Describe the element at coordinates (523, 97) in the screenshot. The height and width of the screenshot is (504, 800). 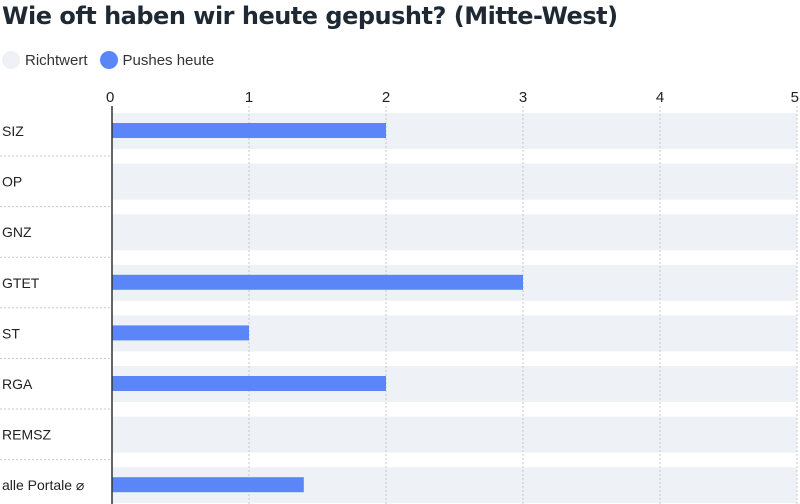
I see `x-tick-label: 3` at that location.